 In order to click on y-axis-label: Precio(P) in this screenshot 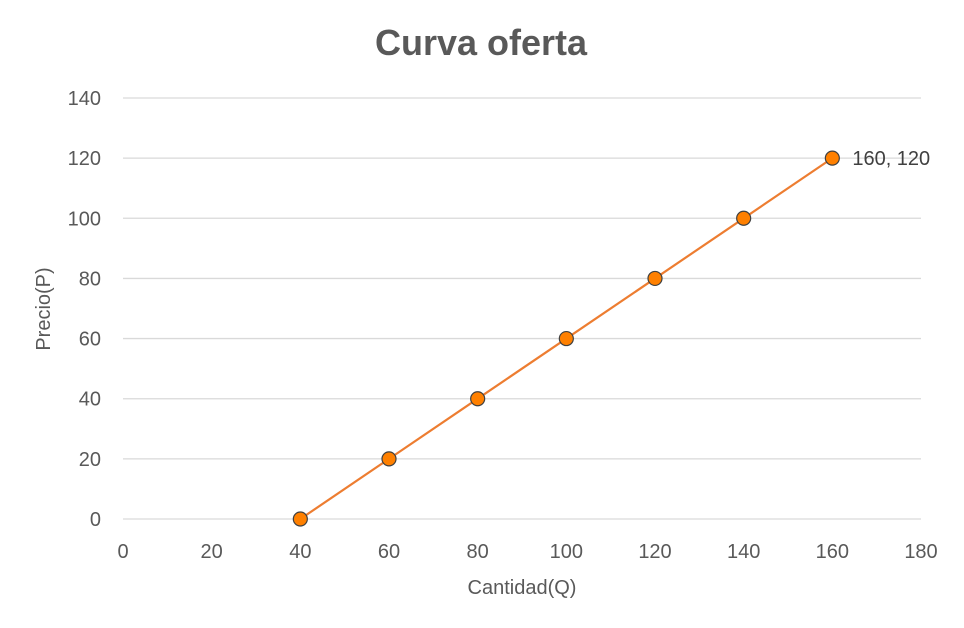, I will do `click(44, 308)`.